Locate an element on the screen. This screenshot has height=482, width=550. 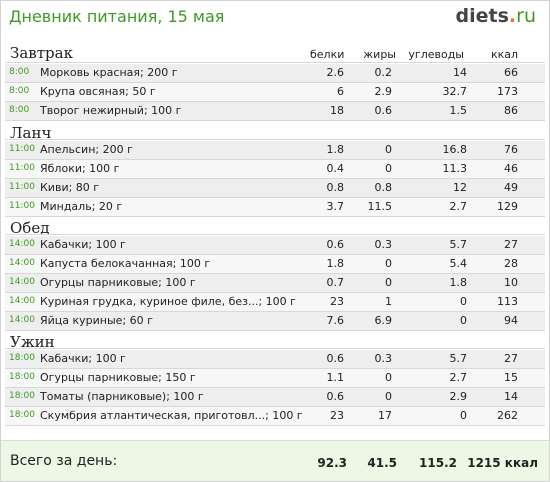
protein-value: 7.6 is located at coordinates (335, 320).